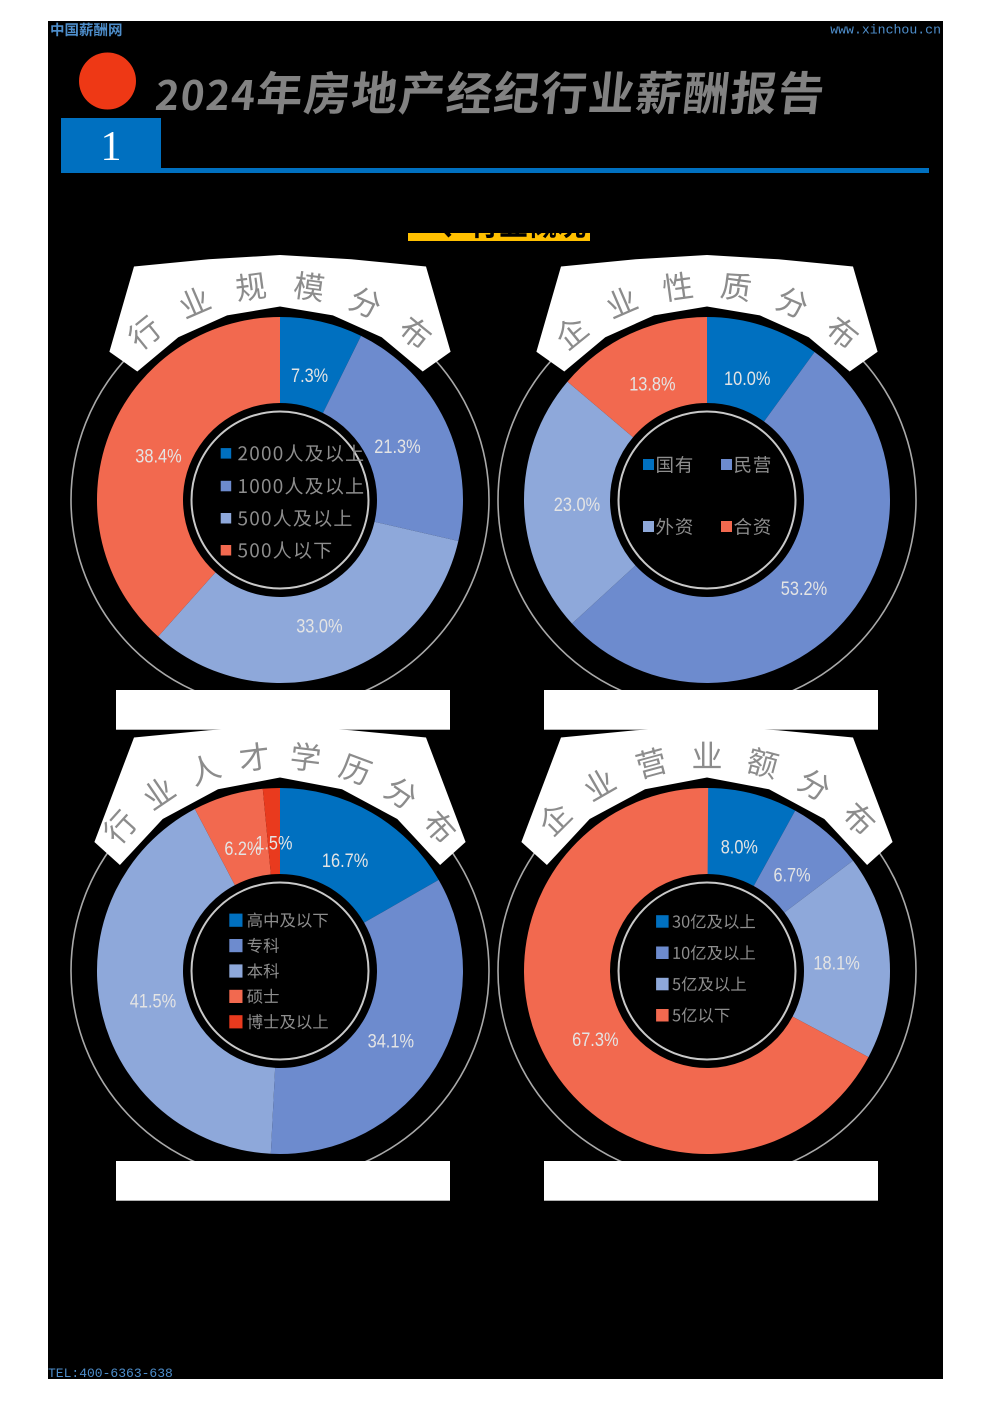 The width and height of the screenshot is (992, 1403). Describe the element at coordinates (885, 30) in the screenshot. I see `svg-text: www.xinchou.cn` at that location.